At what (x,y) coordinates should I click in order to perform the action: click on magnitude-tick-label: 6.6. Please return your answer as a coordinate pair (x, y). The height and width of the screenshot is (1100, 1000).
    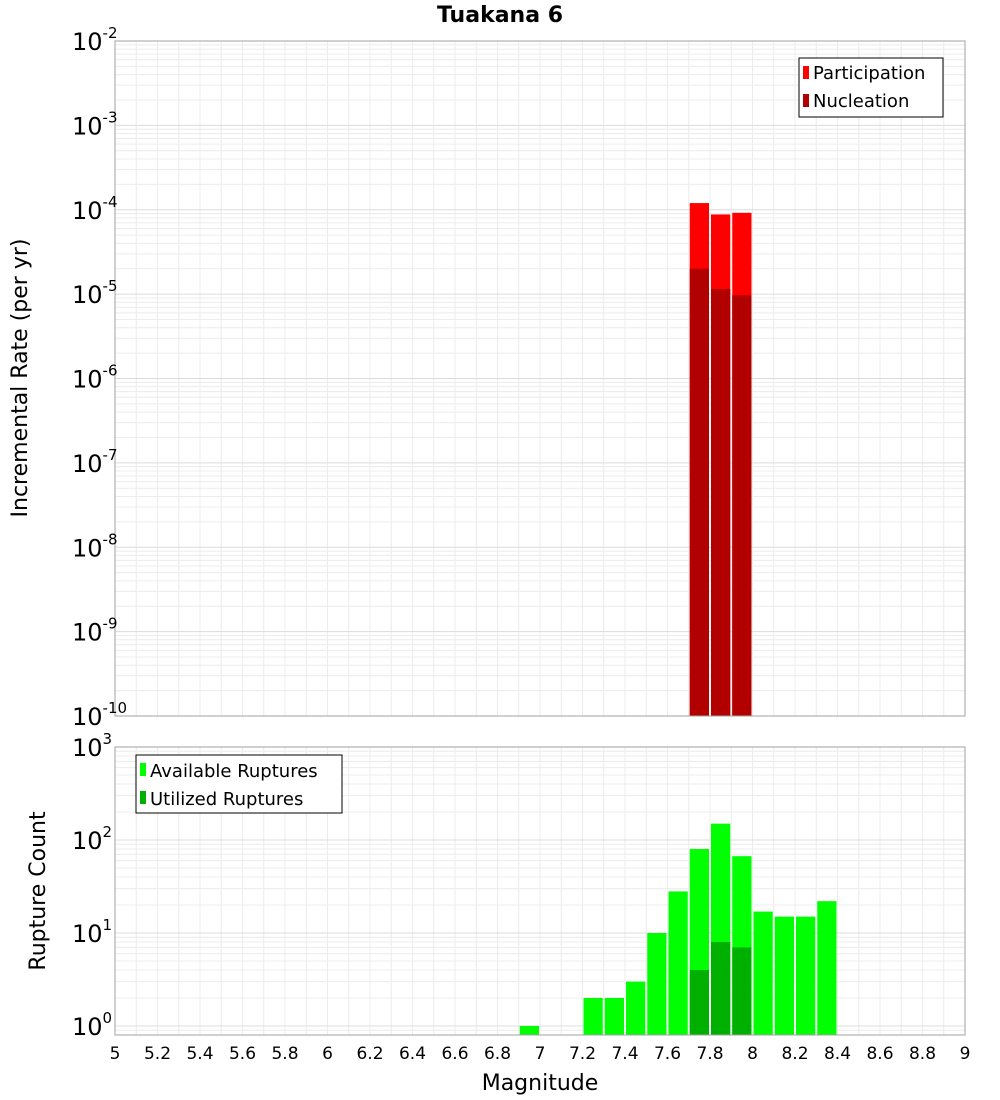
    Looking at the image, I should click on (454, 1054).